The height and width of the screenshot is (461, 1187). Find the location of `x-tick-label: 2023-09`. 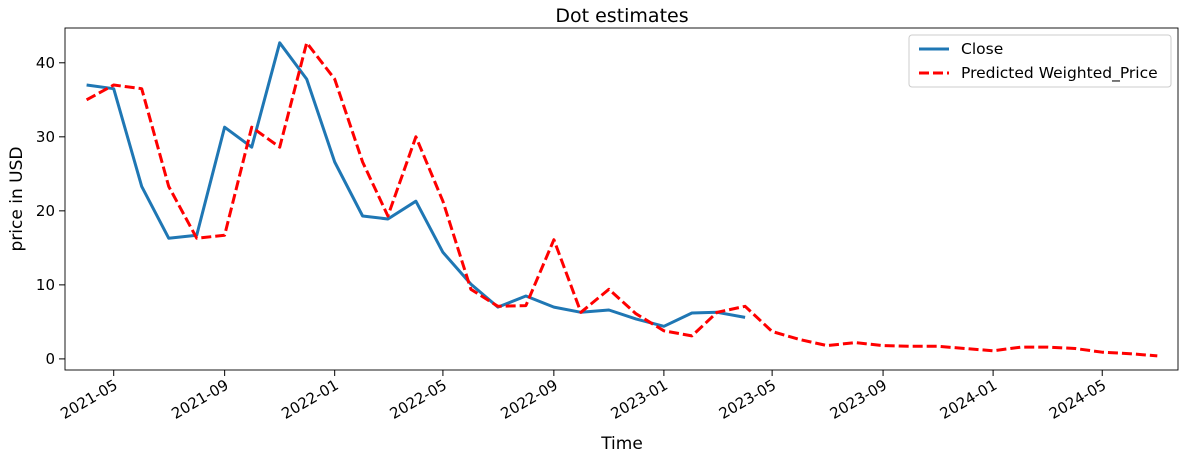

x-tick-label: 2023-09 is located at coordinates (858, 399).